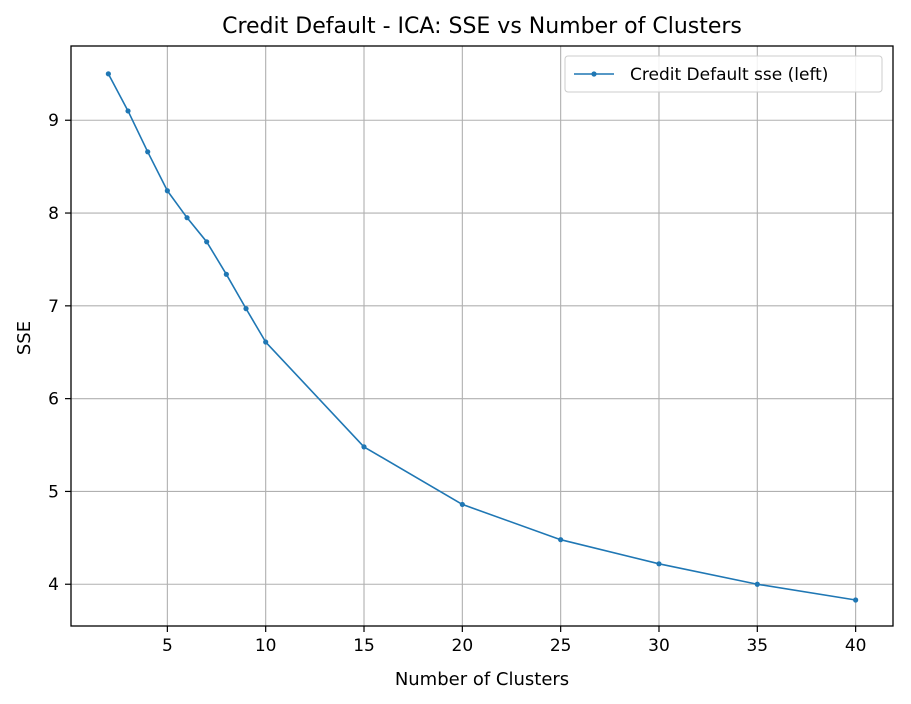 The image size is (911, 704). What do you see at coordinates (53, 400) in the screenshot?
I see `y-tick-label: 6` at bounding box center [53, 400].